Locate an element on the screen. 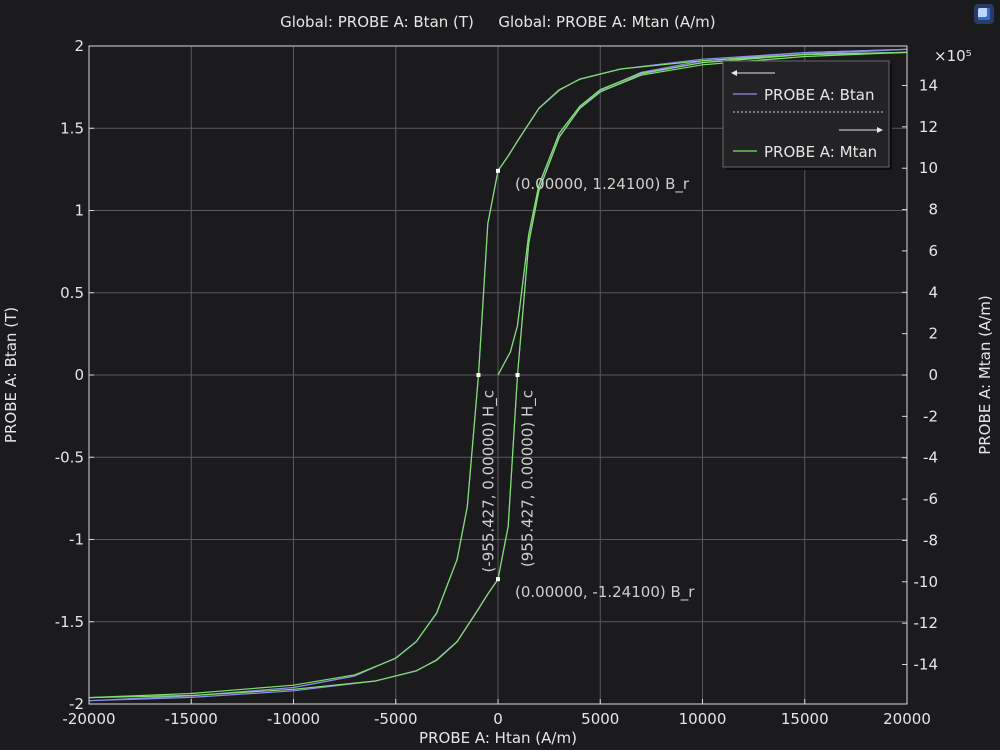 The height and width of the screenshot is (750, 1000). y2-tick-label: -4 is located at coordinates (930, 458).